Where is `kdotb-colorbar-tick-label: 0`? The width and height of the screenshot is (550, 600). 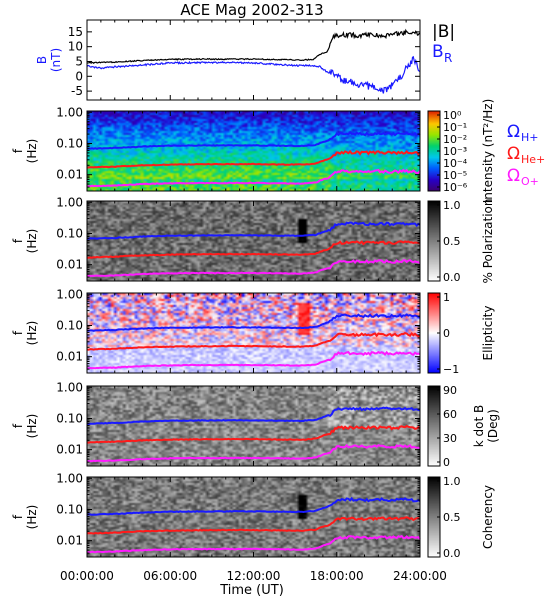 kdotb-colorbar-tick-label: 0 is located at coordinates (446, 462).